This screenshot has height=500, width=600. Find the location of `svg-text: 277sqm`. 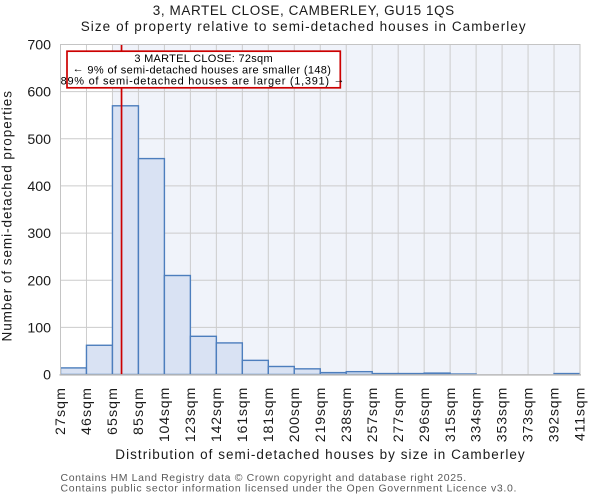

svg-text: 277sqm is located at coordinates (399, 414).